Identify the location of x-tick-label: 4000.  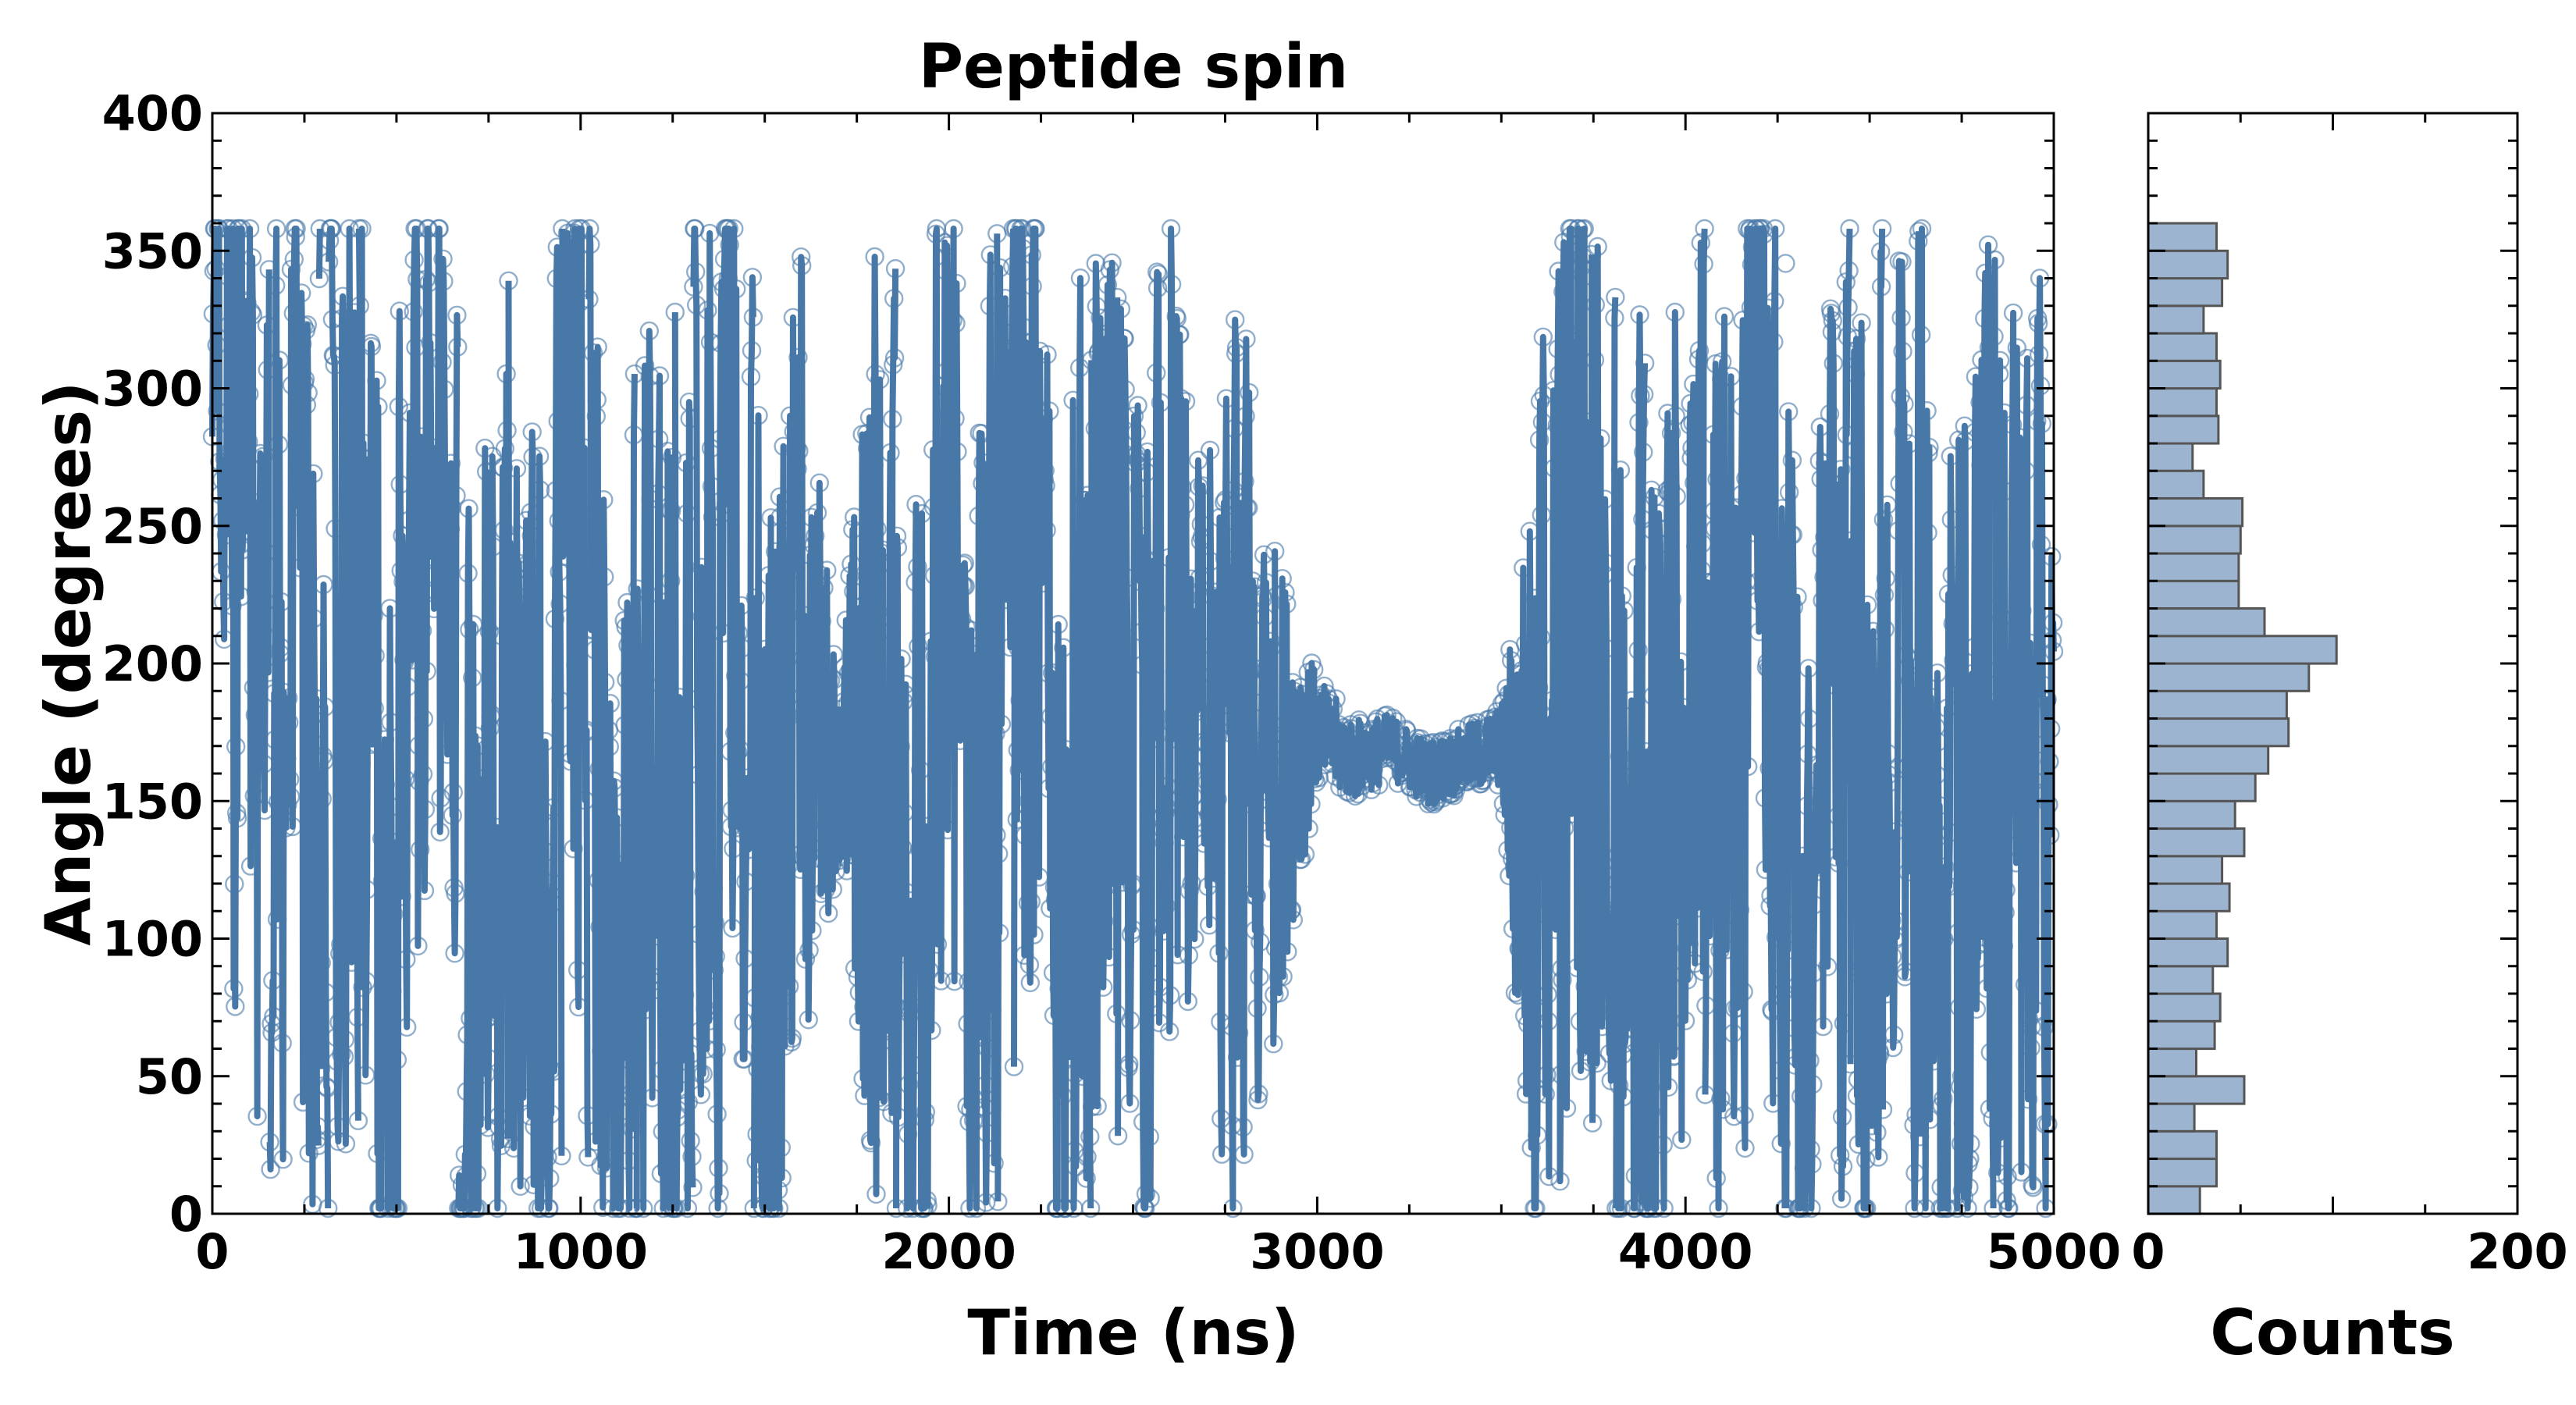
(1685, 1251).